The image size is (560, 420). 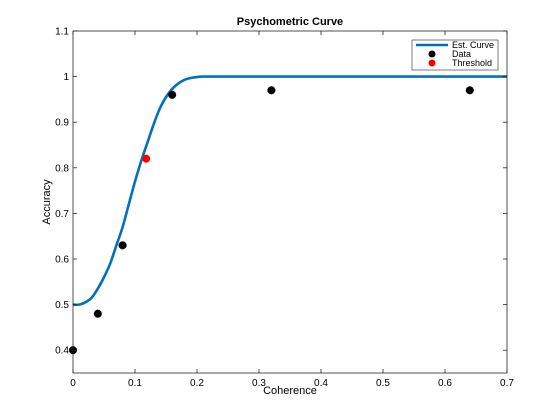 I want to click on threshold-point, so click(x=146, y=158).